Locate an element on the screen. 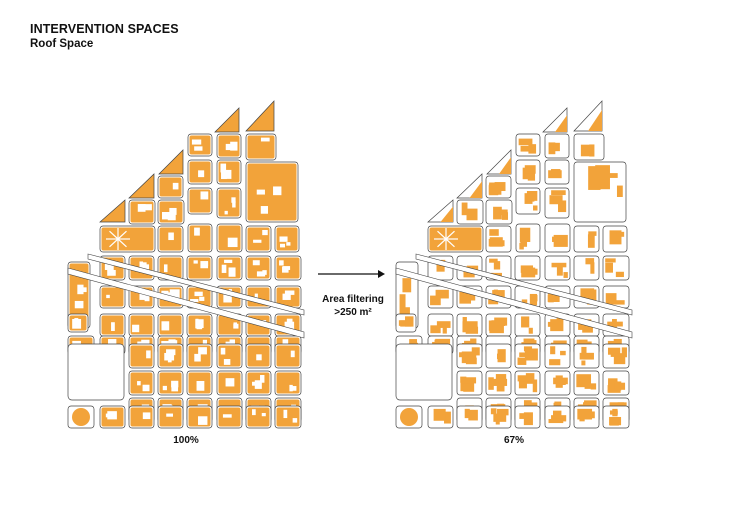 The image size is (730, 516). arrow-icon is located at coordinates (351, 274).